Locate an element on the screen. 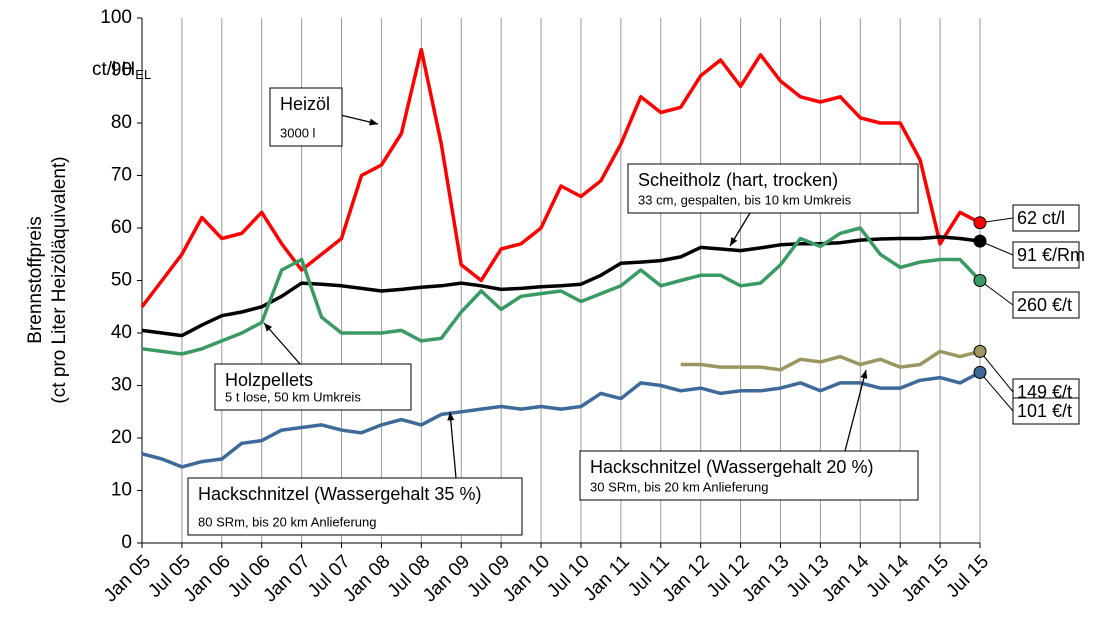 This screenshot has height=630, width=1107. unit-text: ct/l H is located at coordinates (113, 69).